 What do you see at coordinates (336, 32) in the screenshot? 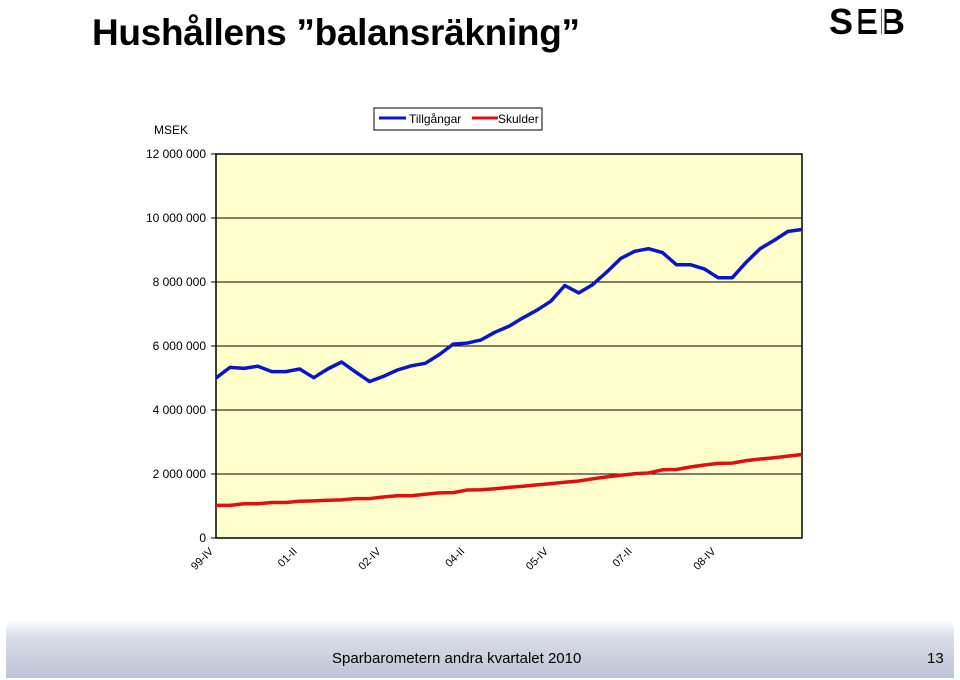
I see `page-title: Hushållens ”balansräkning”` at bounding box center [336, 32].